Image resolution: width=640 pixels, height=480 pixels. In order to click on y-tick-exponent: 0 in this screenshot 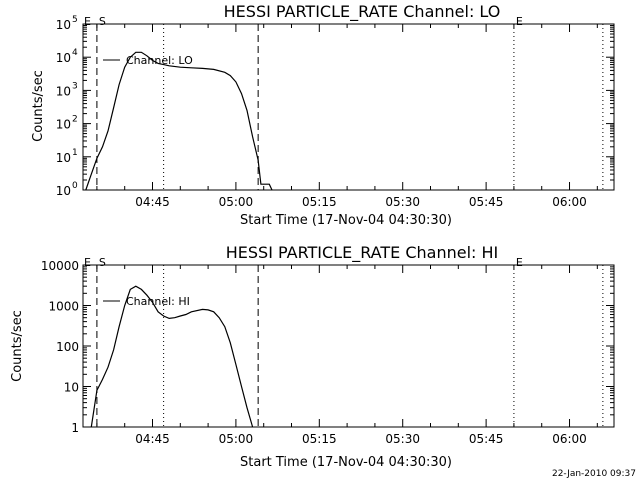, I will do `click(75, 186)`.